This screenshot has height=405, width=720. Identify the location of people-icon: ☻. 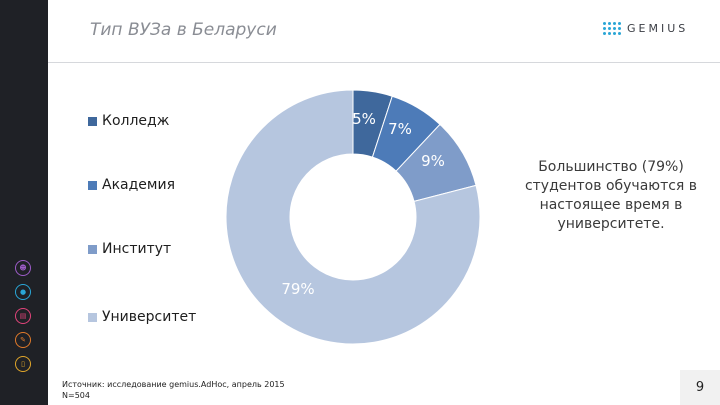
(23, 268).